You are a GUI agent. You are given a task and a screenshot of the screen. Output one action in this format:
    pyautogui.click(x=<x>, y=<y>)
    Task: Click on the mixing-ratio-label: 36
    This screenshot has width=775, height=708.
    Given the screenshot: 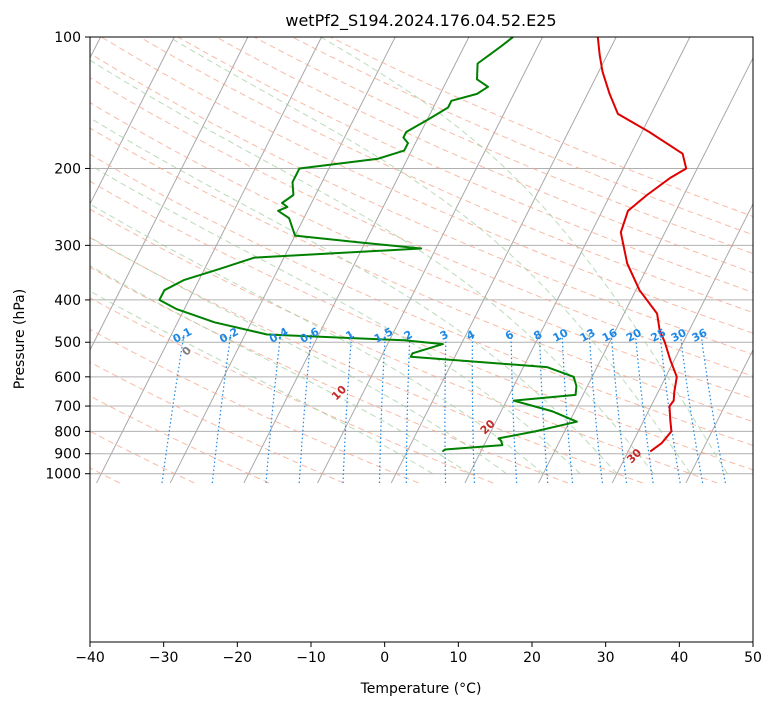 What is the action you would take?
    pyautogui.click(x=700, y=335)
    